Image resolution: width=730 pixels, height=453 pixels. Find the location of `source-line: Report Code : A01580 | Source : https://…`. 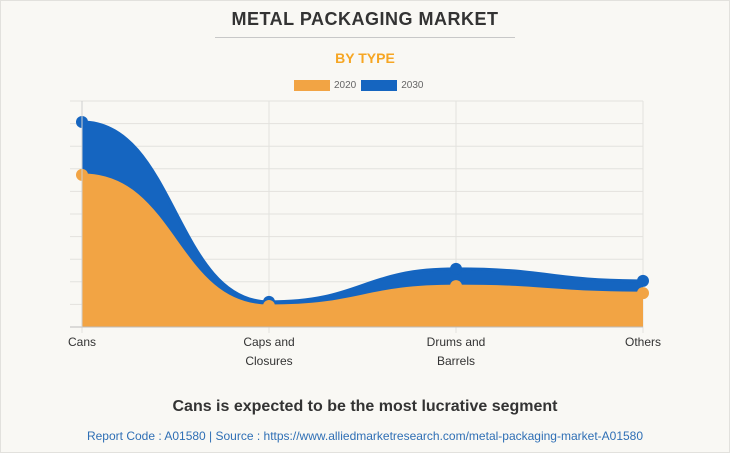

source-line: Report Code : A01580 | Source : https://… is located at coordinates (365, 436).